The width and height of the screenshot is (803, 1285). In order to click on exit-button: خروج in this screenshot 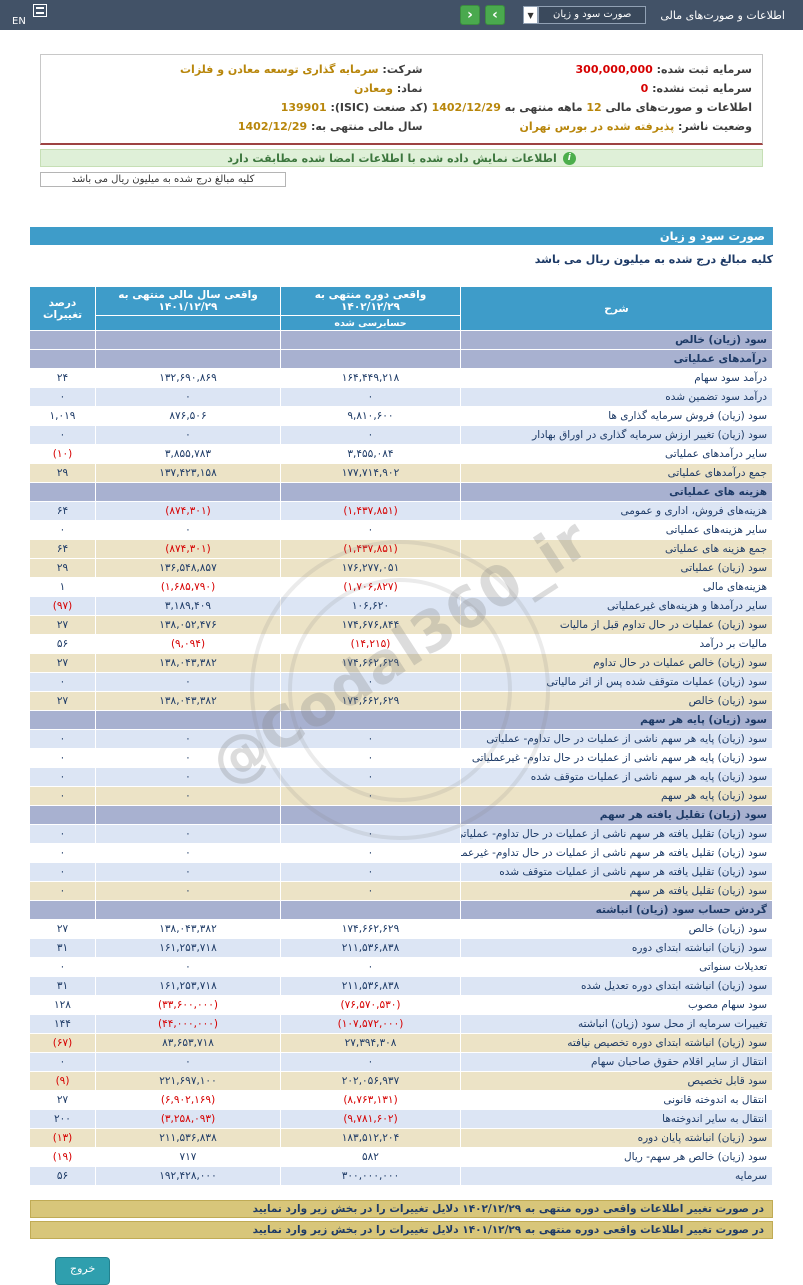, I will do `click(83, 1271)`.